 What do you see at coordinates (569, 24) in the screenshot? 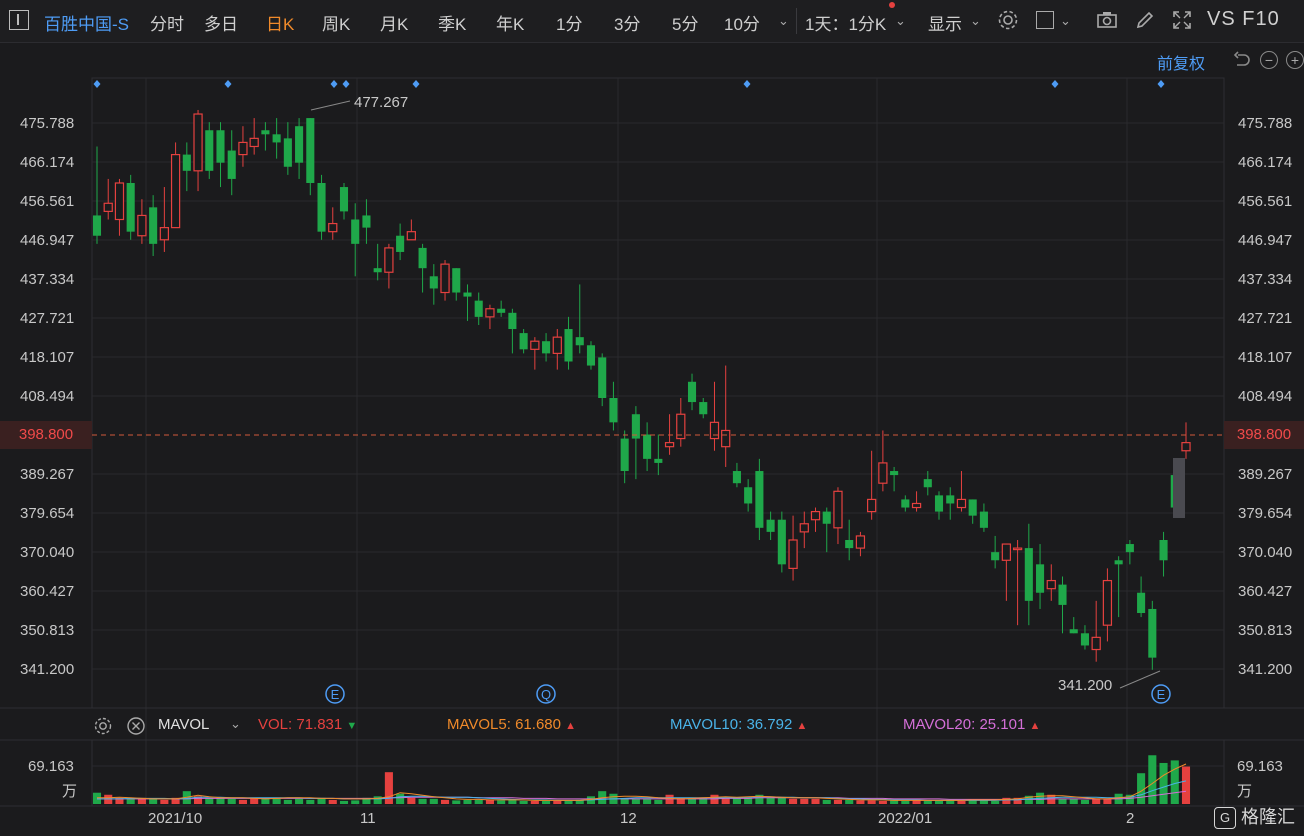
I see `tab-1min: 1分` at bounding box center [569, 24].